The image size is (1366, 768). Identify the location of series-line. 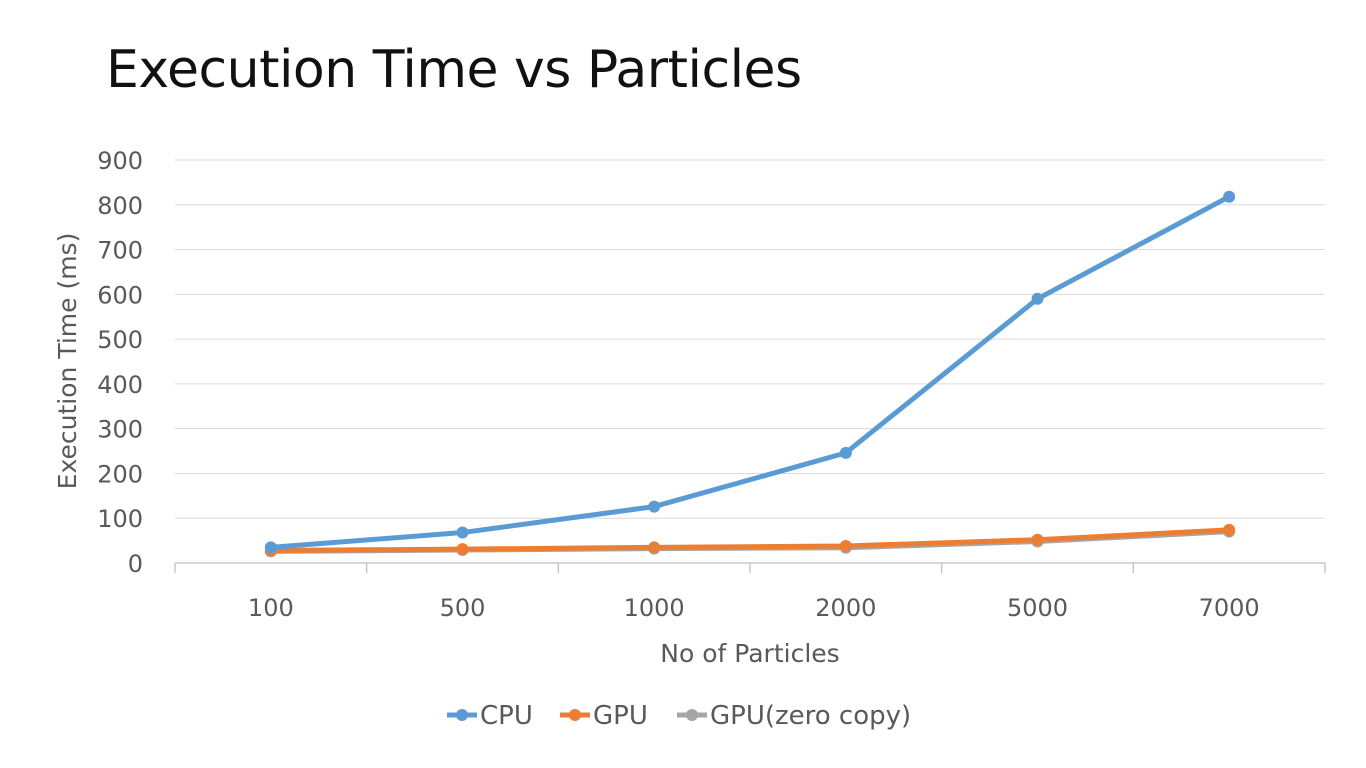
(750, 540).